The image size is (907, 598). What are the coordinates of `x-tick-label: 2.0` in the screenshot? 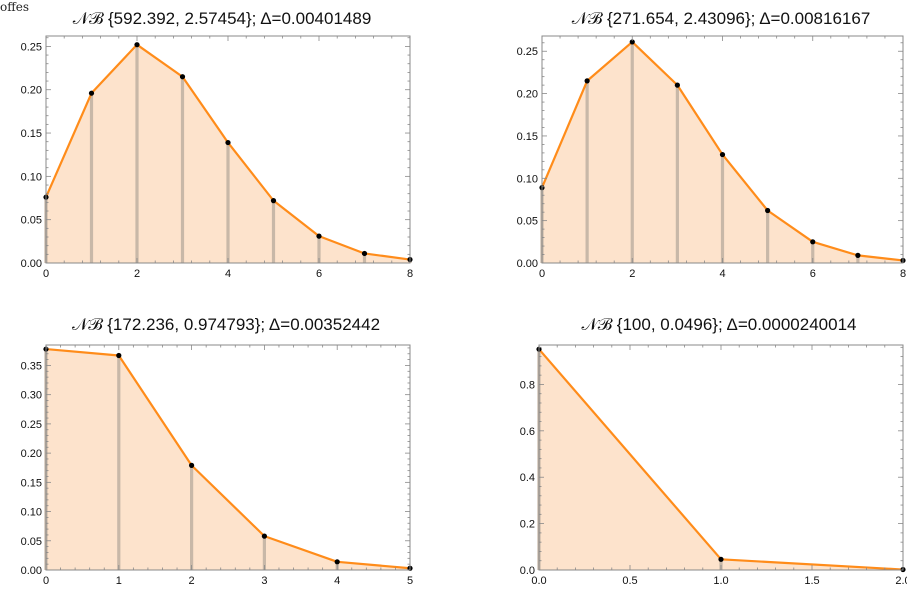 It's located at (901, 581).